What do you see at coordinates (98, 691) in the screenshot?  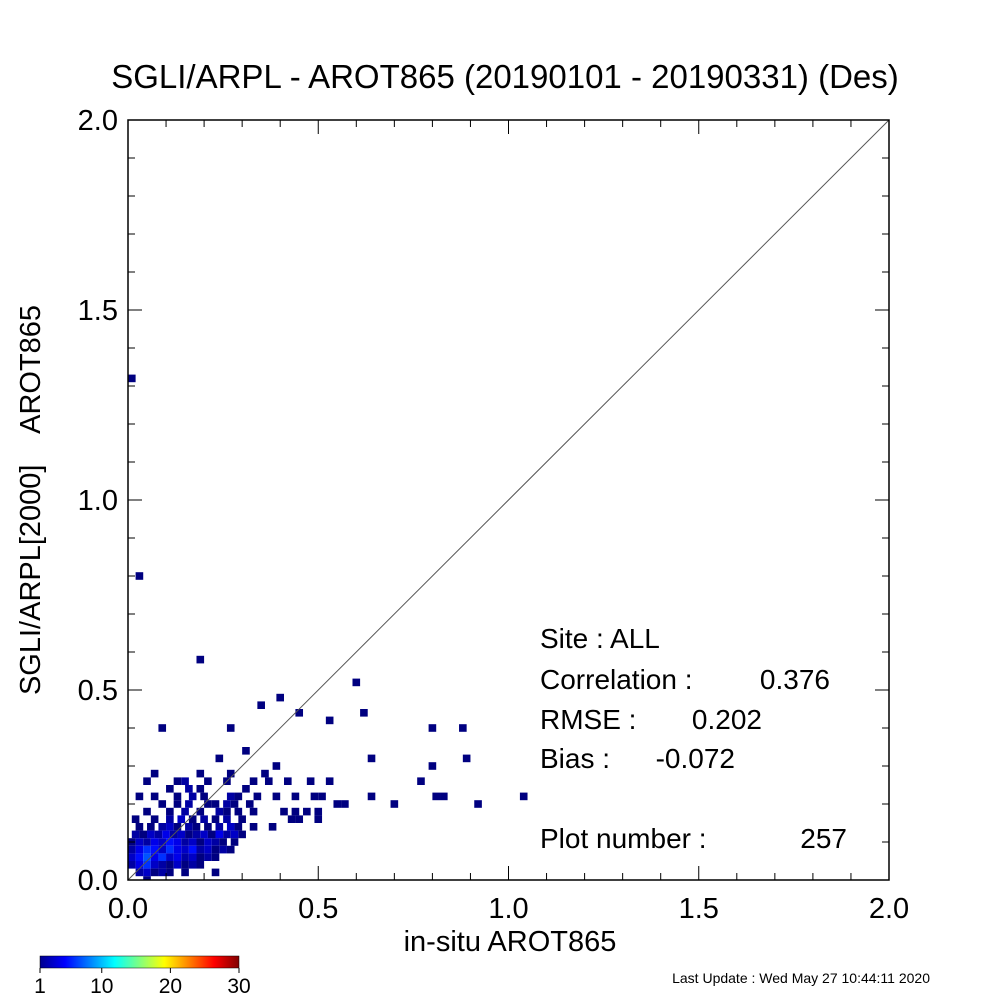 I see `y-tick-label: 0.5` at bounding box center [98, 691].